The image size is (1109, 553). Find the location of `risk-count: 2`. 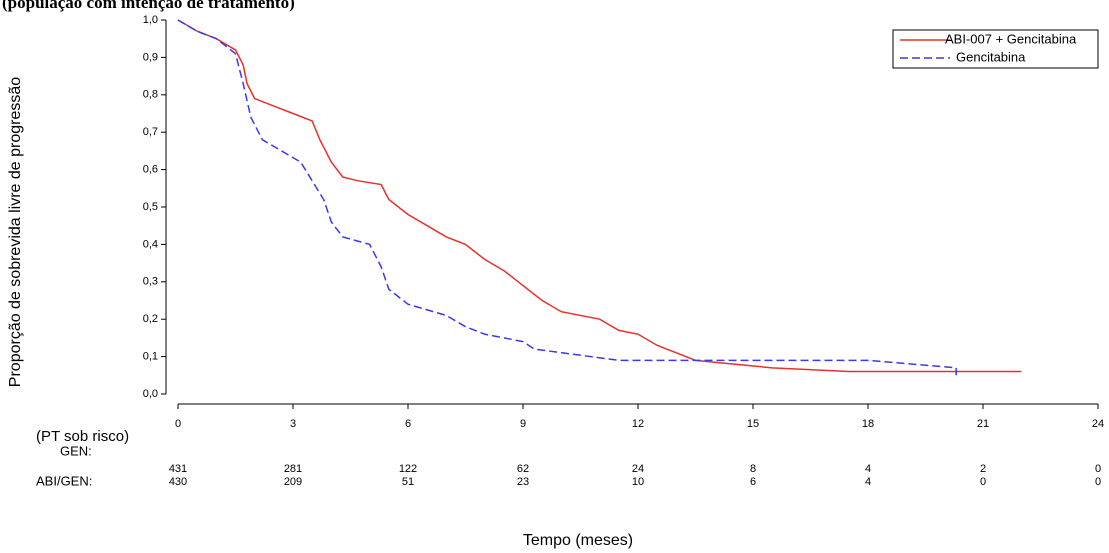

risk-count: 2 is located at coordinates (983, 469).